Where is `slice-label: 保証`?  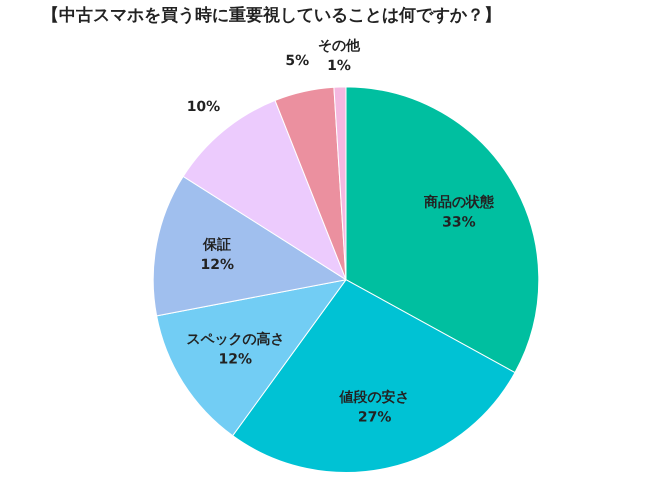 slice-label: 保証 is located at coordinates (217, 244).